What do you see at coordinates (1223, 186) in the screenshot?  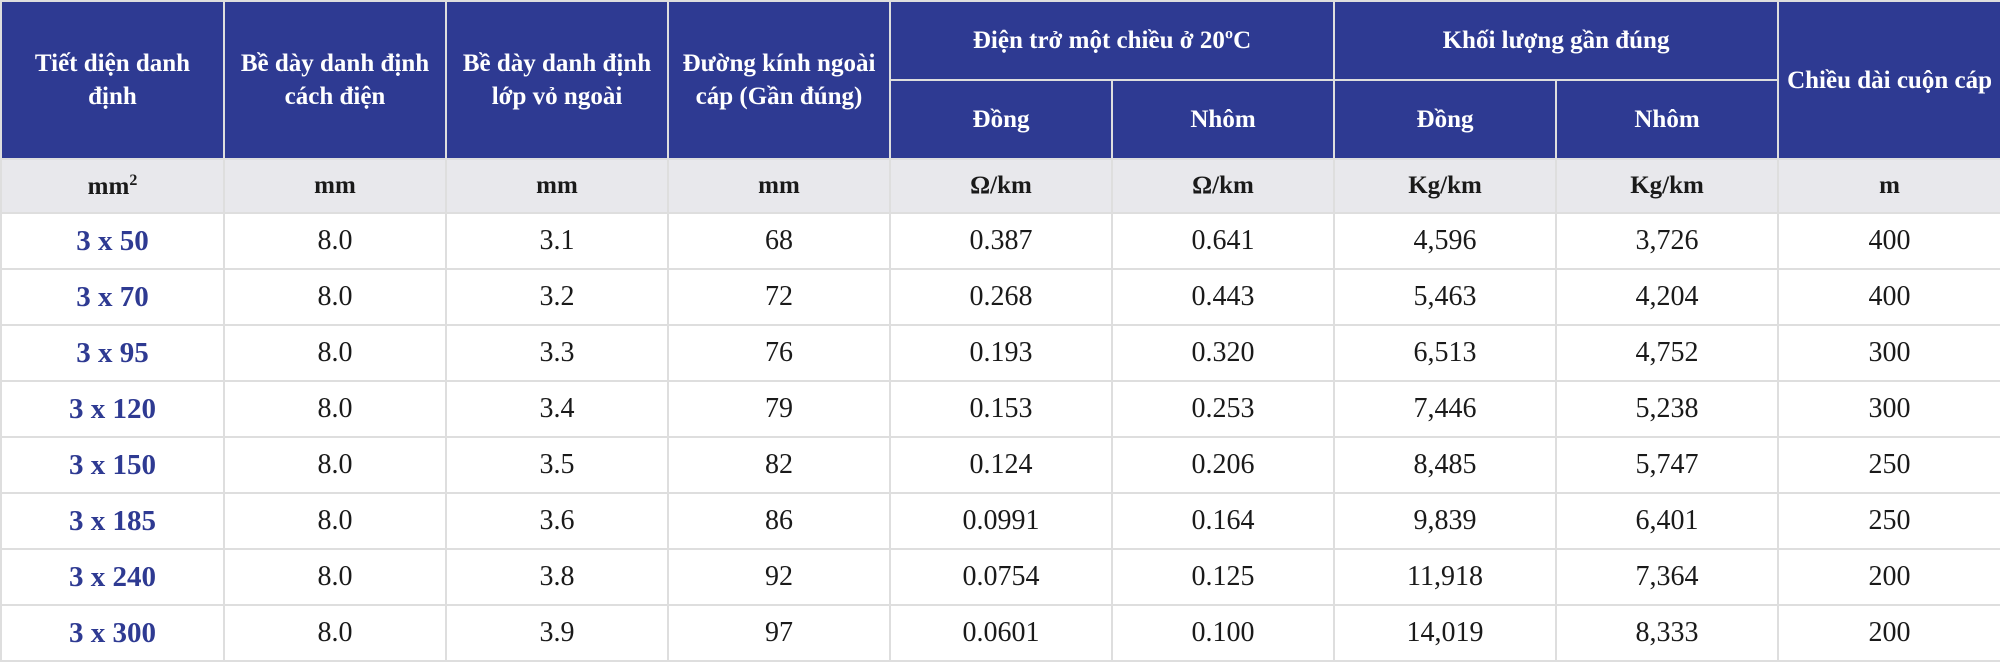 I see `unit-resistance-aluminium: Ω/km` at bounding box center [1223, 186].